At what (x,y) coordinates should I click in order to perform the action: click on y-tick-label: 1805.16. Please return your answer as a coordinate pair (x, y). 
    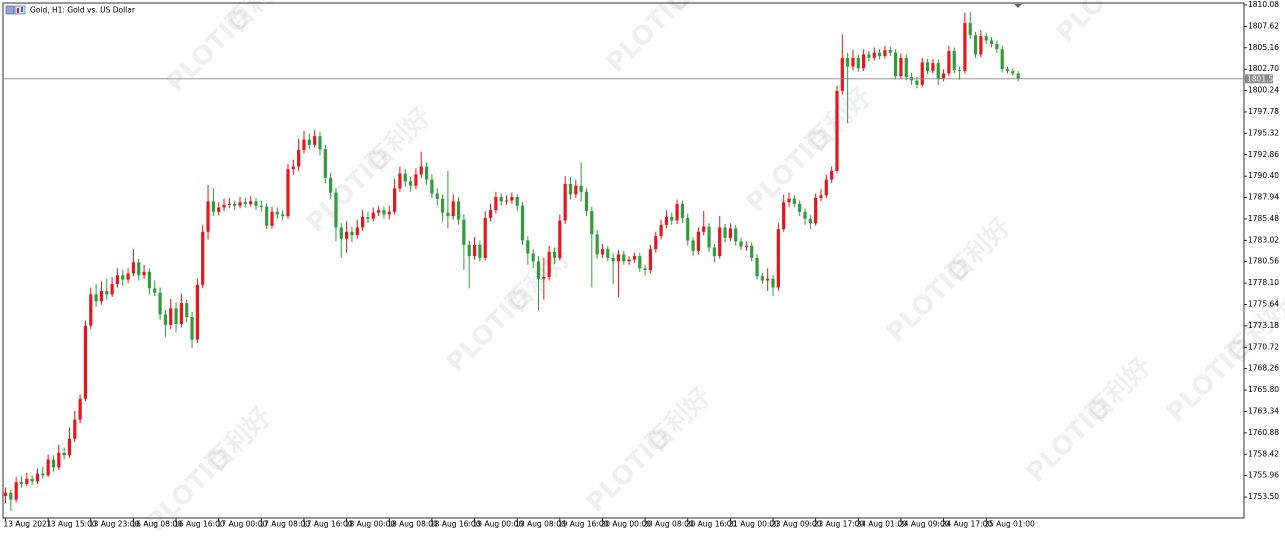
    Looking at the image, I should click on (1263, 47).